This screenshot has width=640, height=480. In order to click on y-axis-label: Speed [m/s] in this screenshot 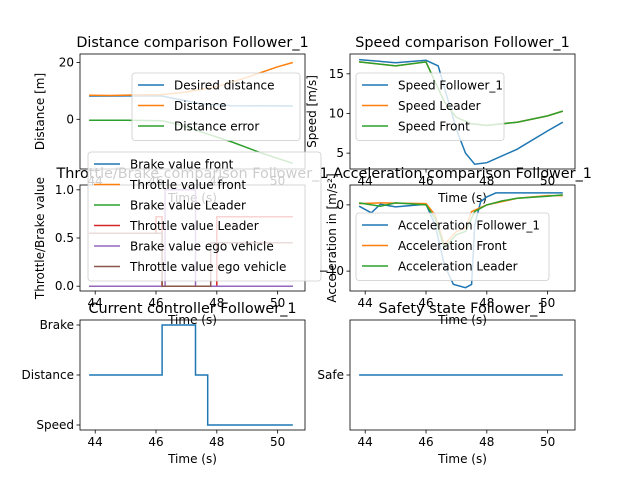, I will do `click(312, 111)`.